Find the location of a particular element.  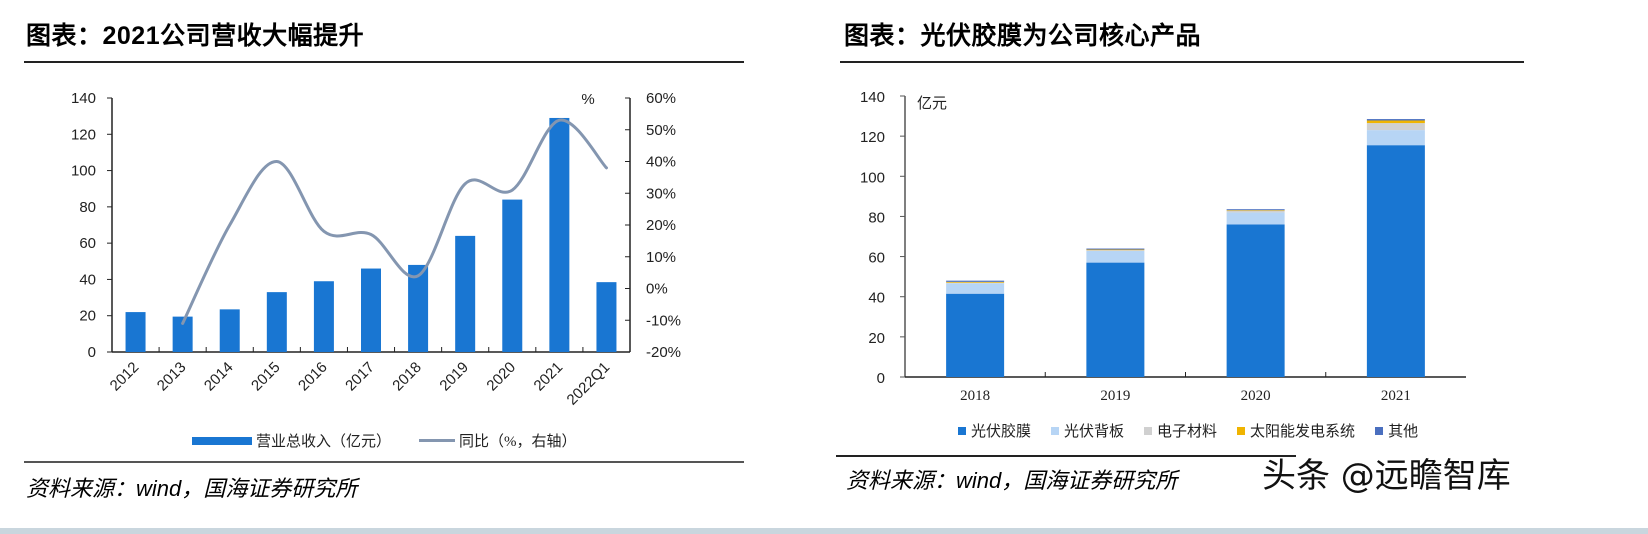

x-tick-label: 2019 is located at coordinates (1115, 396).